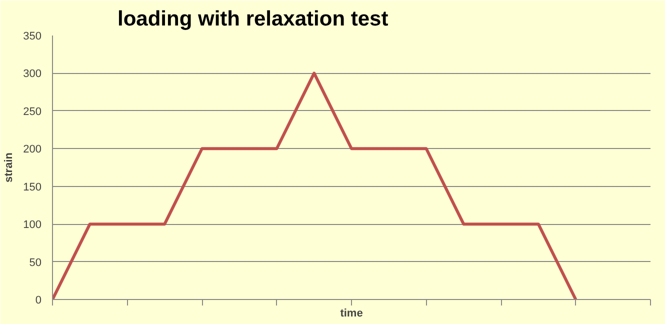 The width and height of the screenshot is (665, 324). What do you see at coordinates (32, 36) in the screenshot?
I see `y-tick-label: 350` at bounding box center [32, 36].